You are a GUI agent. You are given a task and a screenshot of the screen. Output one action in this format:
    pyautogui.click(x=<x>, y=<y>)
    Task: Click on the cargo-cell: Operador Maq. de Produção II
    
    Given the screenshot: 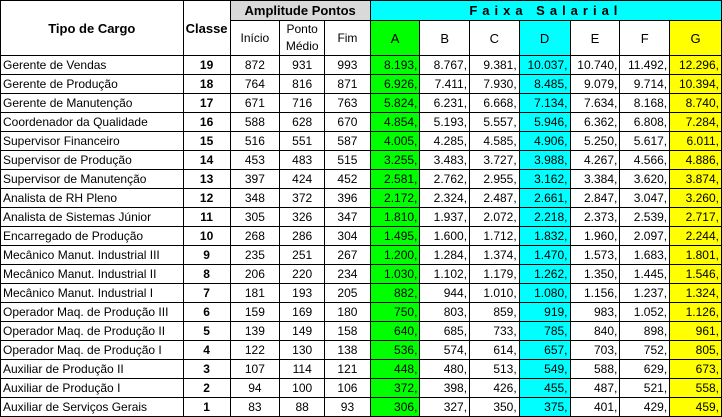 What is the action you would take?
    pyautogui.click(x=92, y=331)
    